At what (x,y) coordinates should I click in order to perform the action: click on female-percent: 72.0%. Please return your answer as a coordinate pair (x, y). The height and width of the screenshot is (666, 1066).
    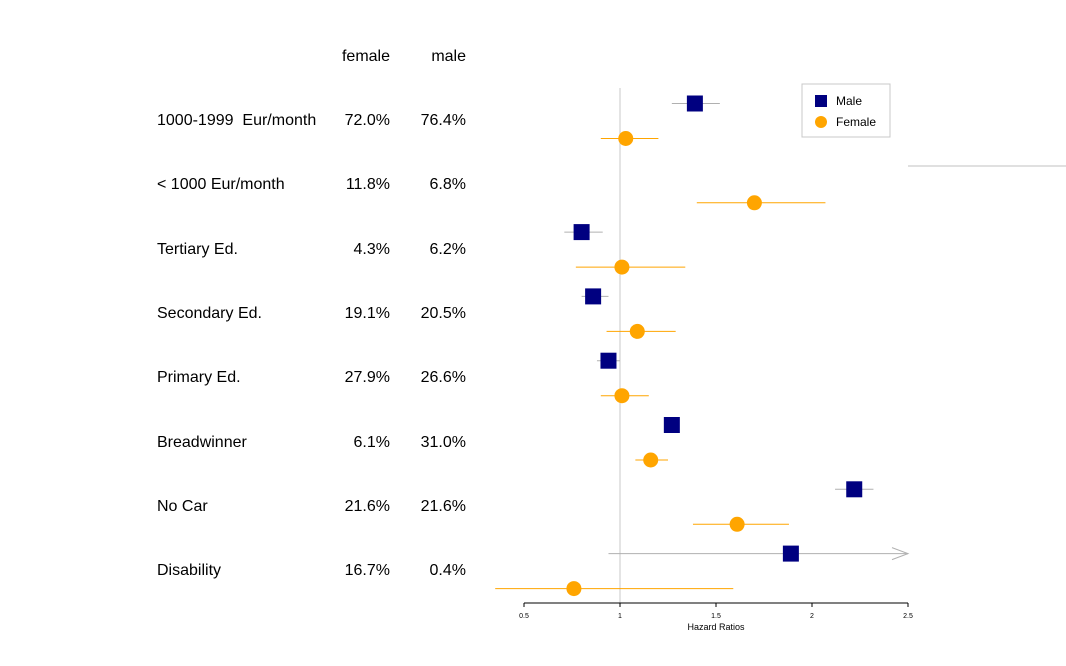
    Looking at the image, I should click on (367, 120).